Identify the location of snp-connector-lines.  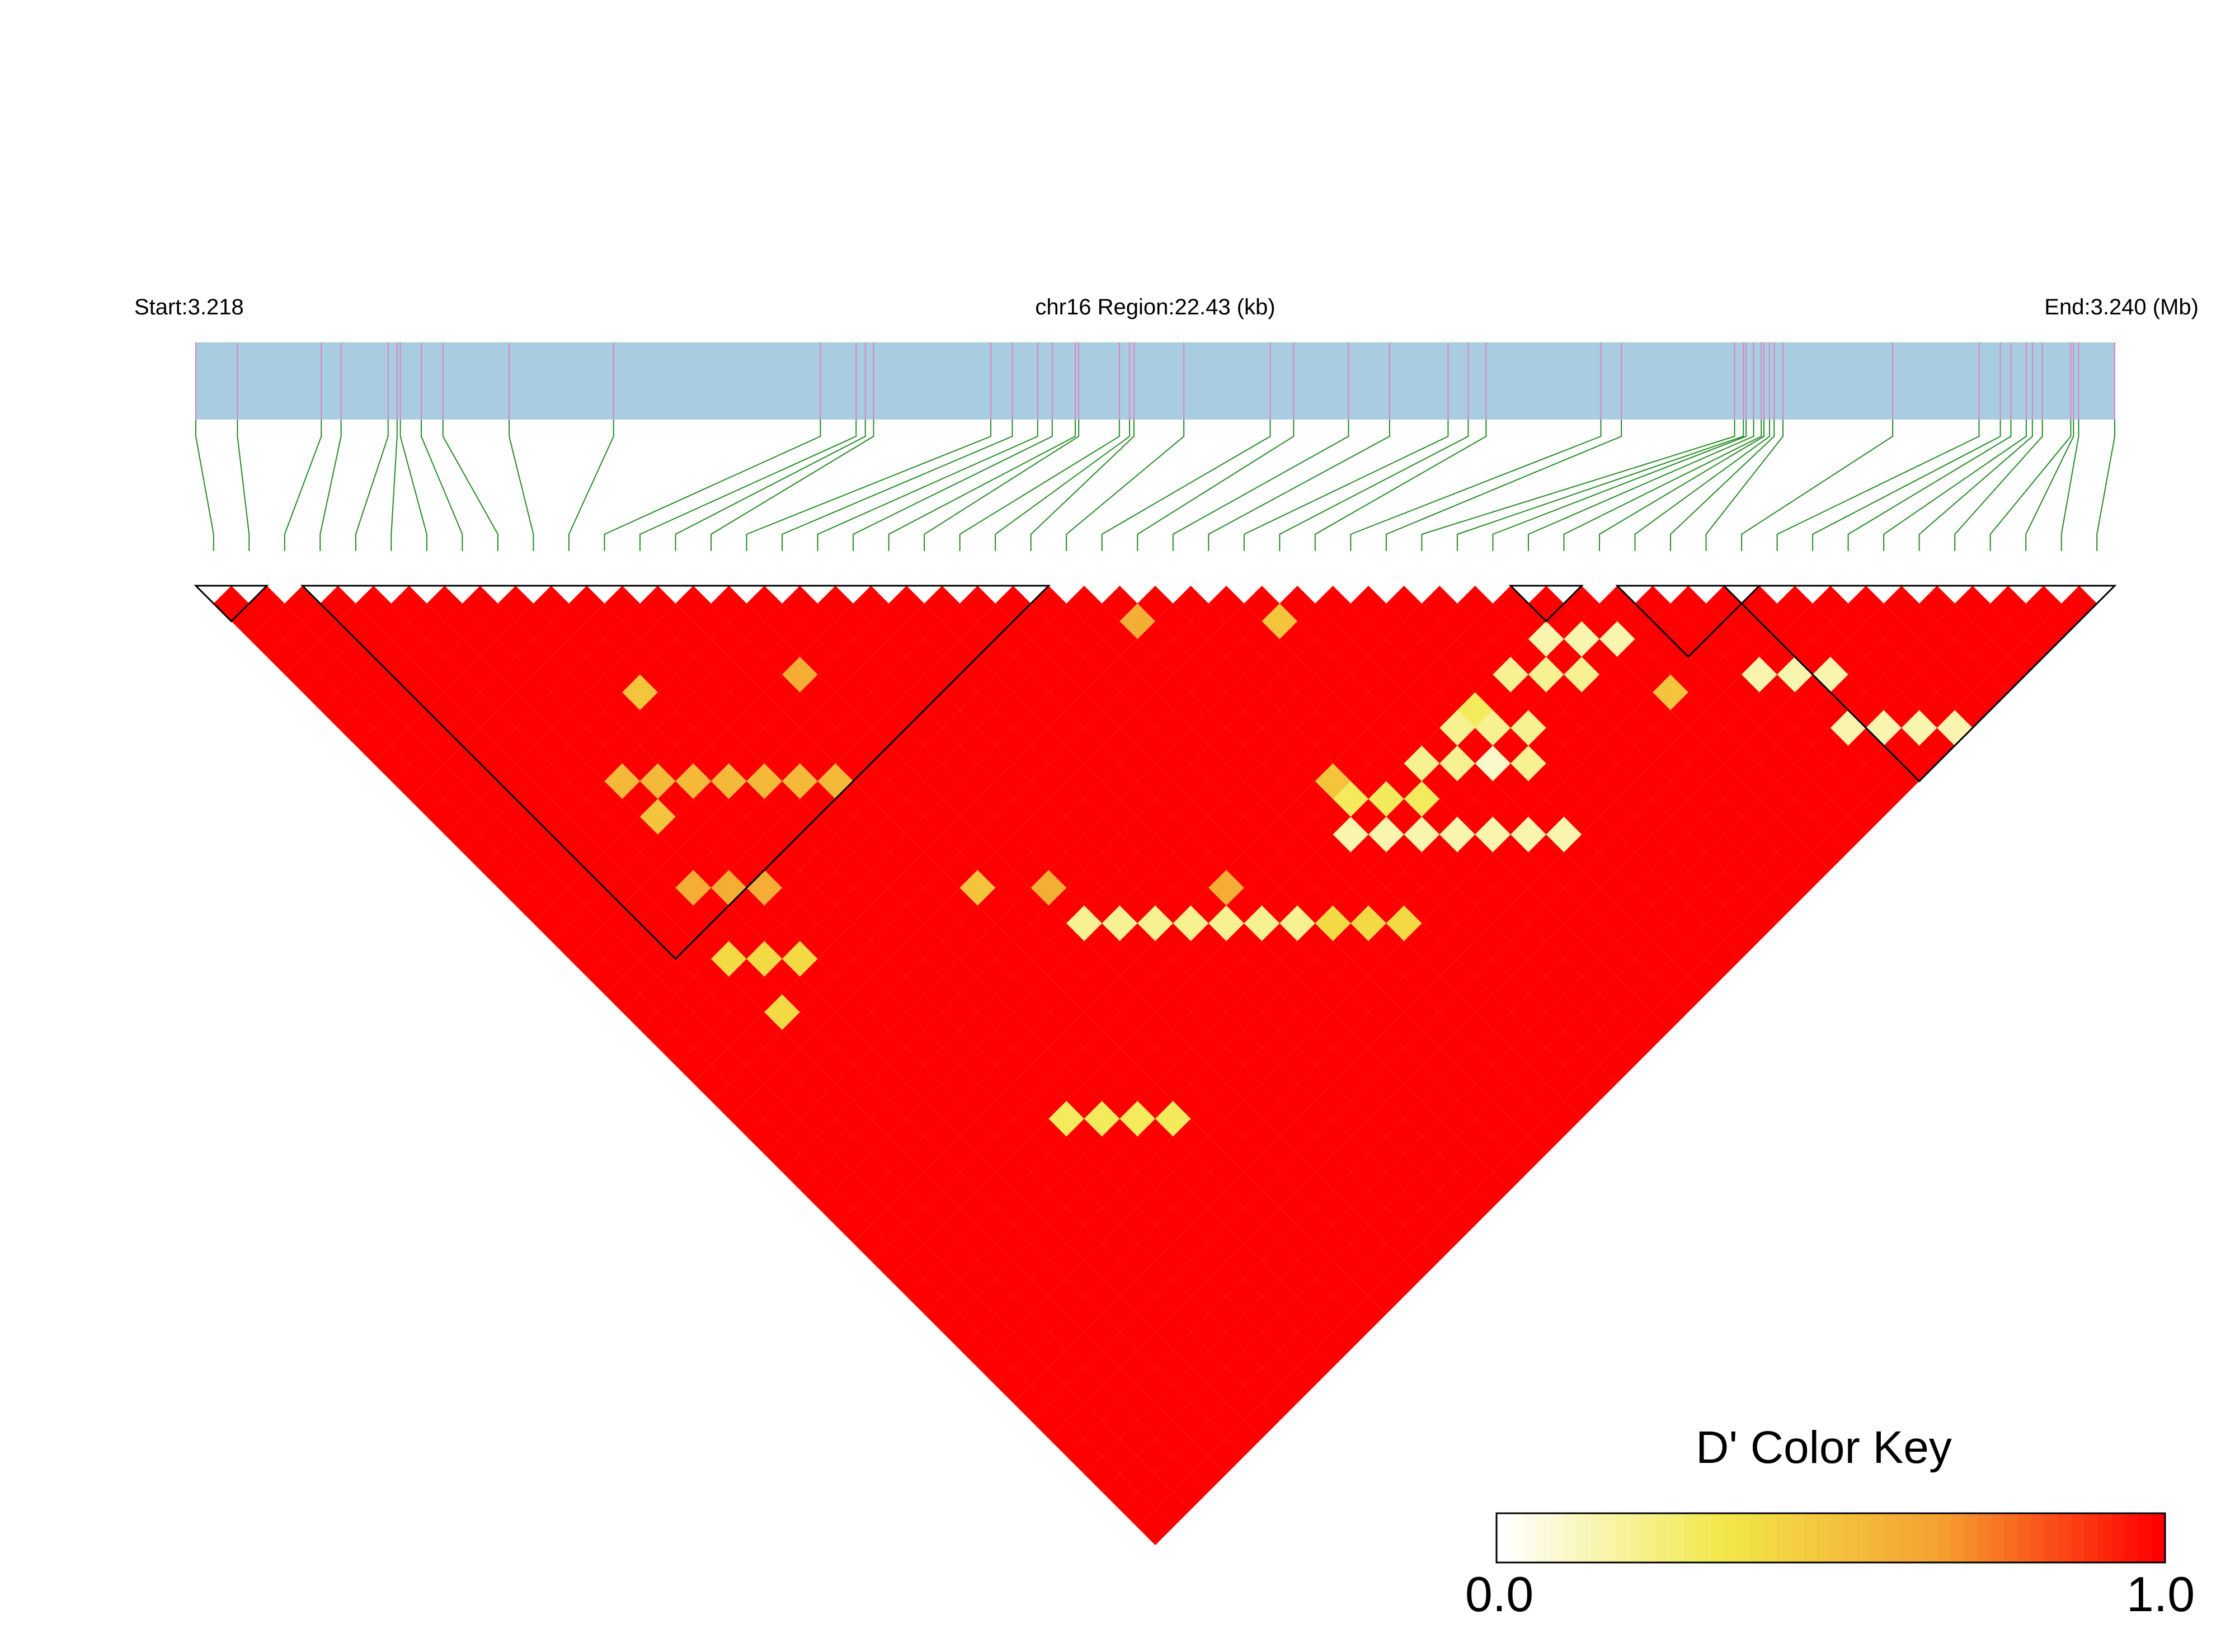
(1155, 486).